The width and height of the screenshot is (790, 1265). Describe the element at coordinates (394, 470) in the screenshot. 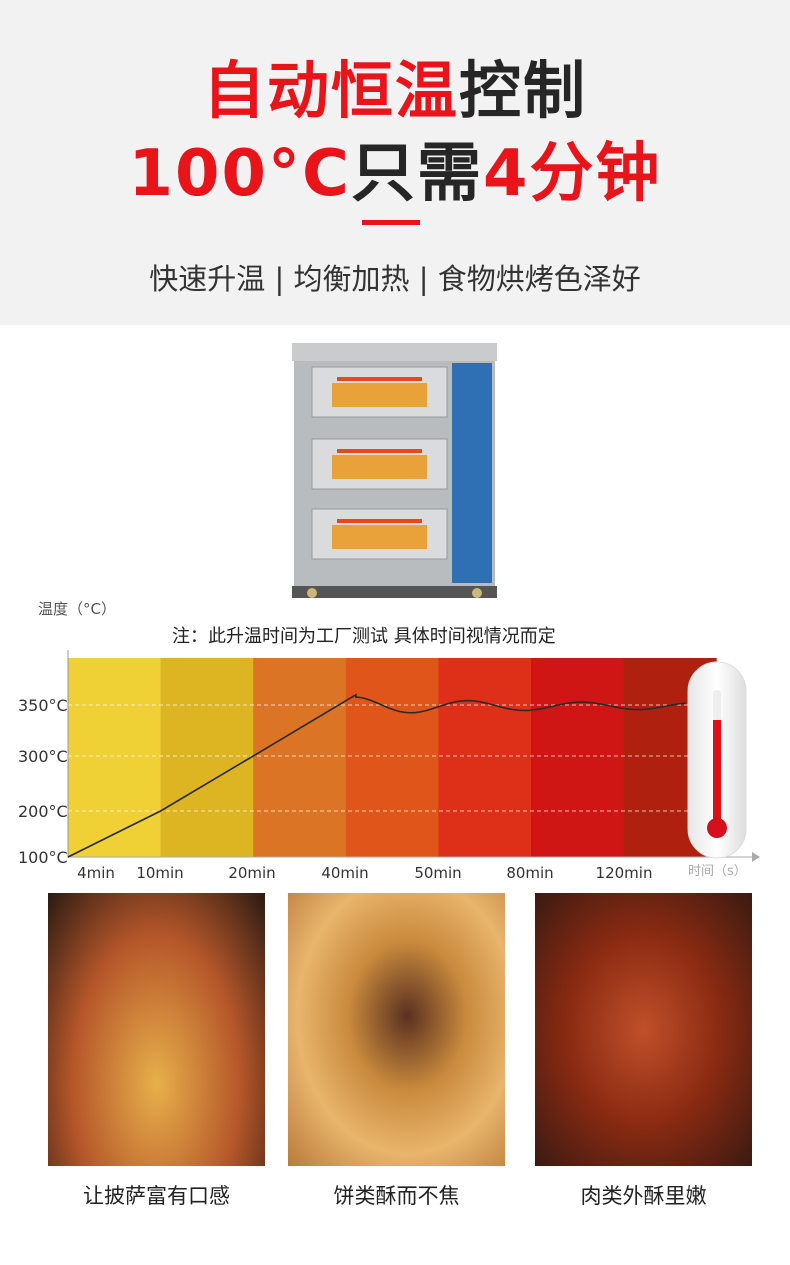

I see `oven-image` at that location.